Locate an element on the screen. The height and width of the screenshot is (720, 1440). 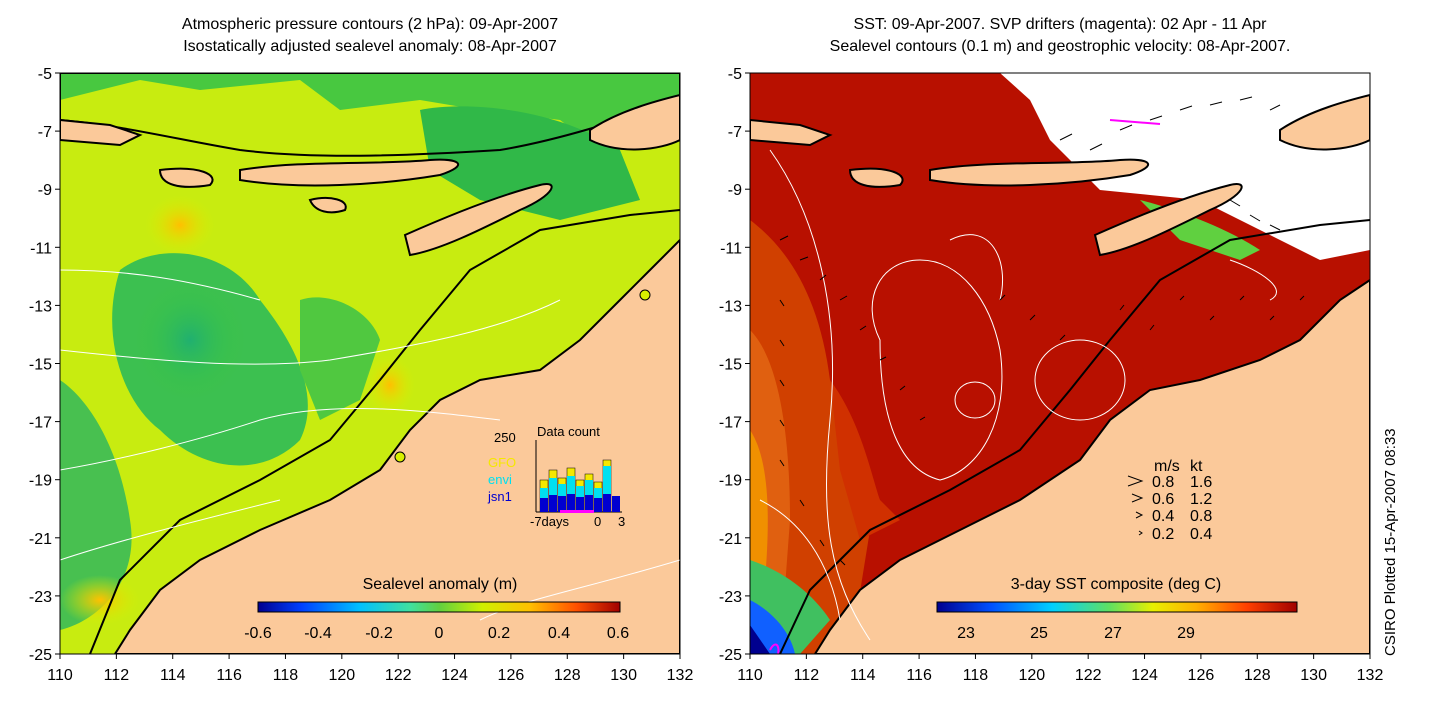
y-tick-label: -13 is located at coordinates (730, 306).